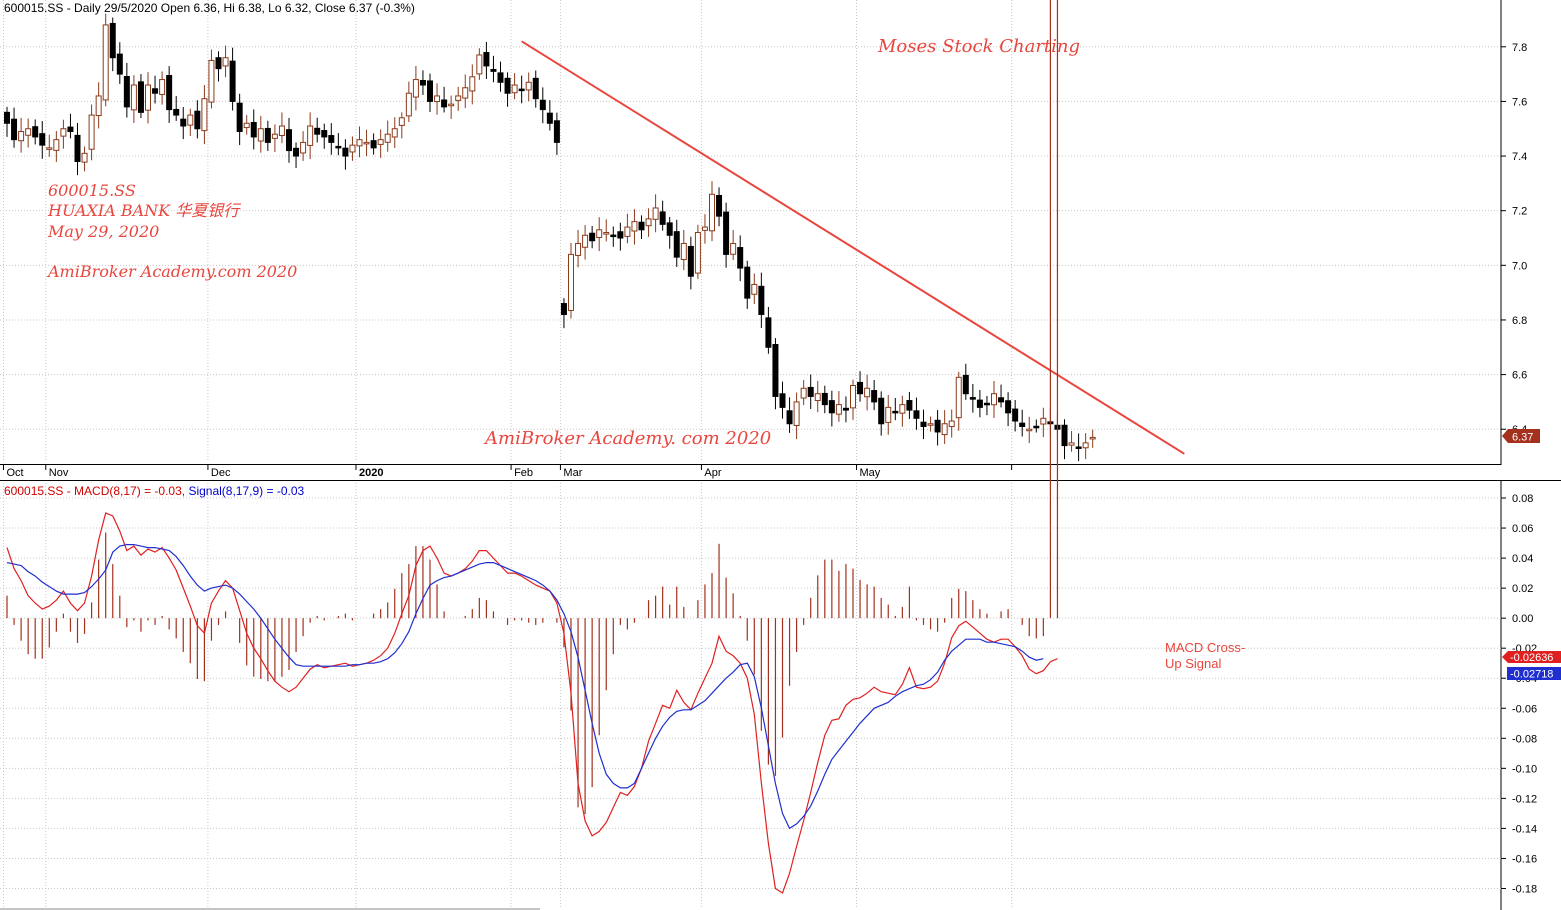  I want to click on price-tick-label: 7.6, so click(1519, 102).